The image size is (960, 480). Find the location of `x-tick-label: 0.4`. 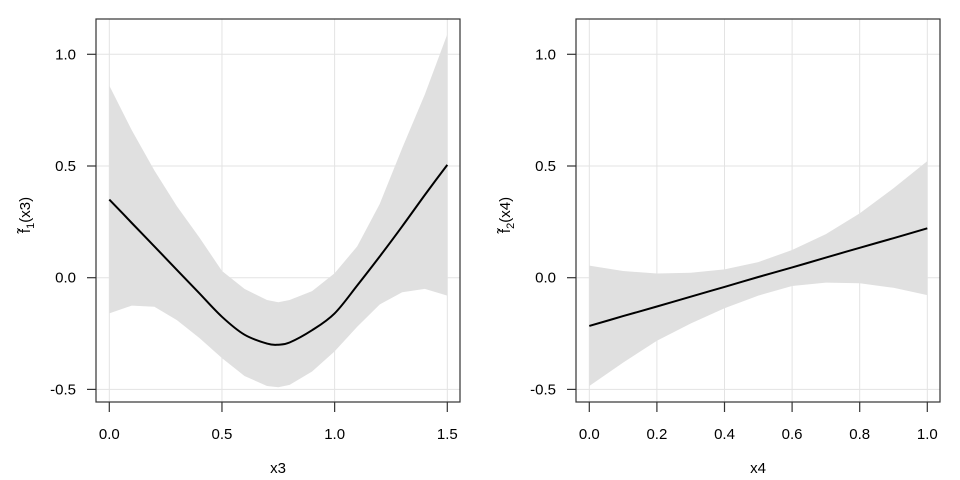

x-tick-label: 0.4 is located at coordinates (724, 434).